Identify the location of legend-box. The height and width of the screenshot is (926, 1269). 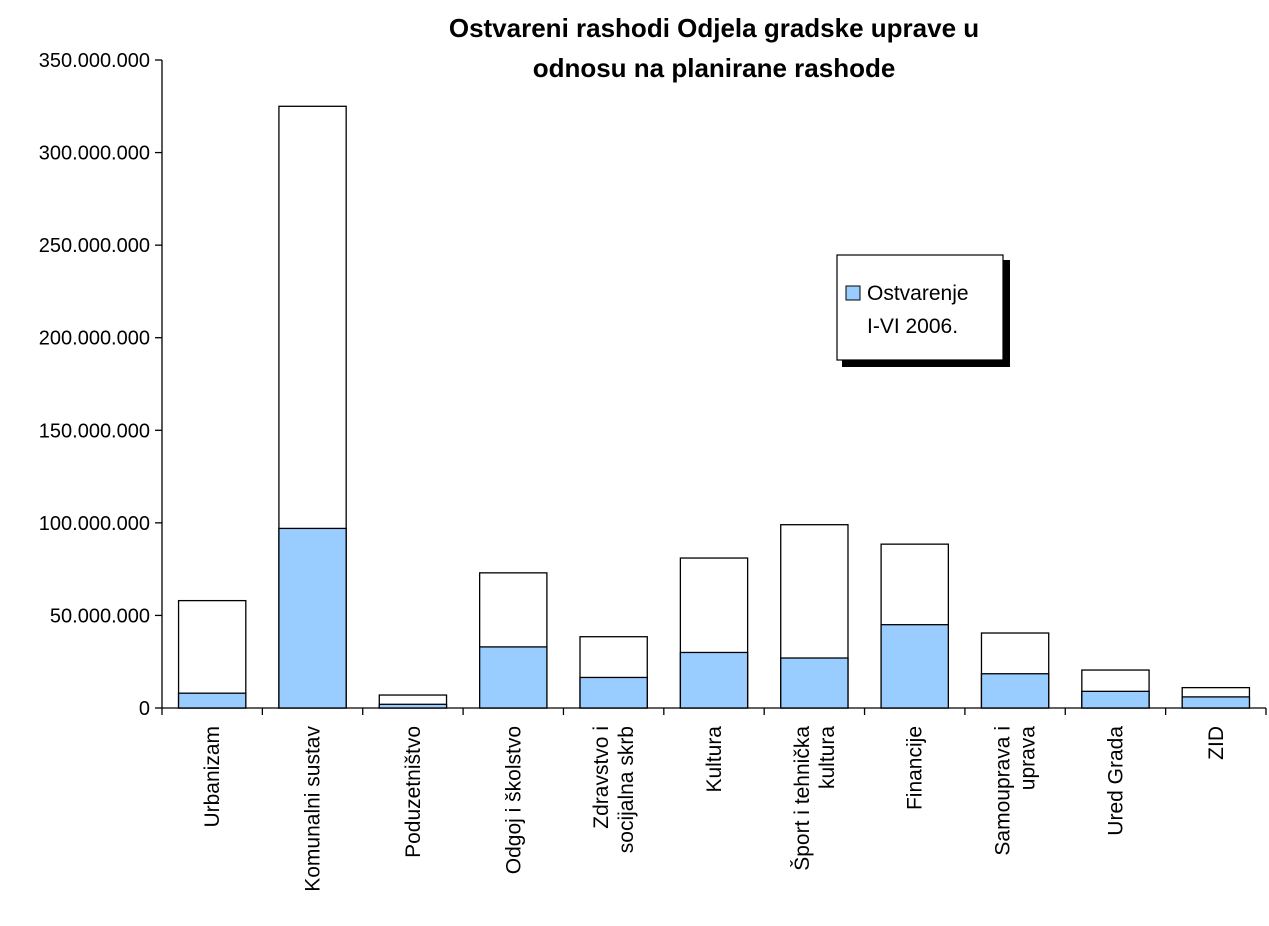
(920, 307).